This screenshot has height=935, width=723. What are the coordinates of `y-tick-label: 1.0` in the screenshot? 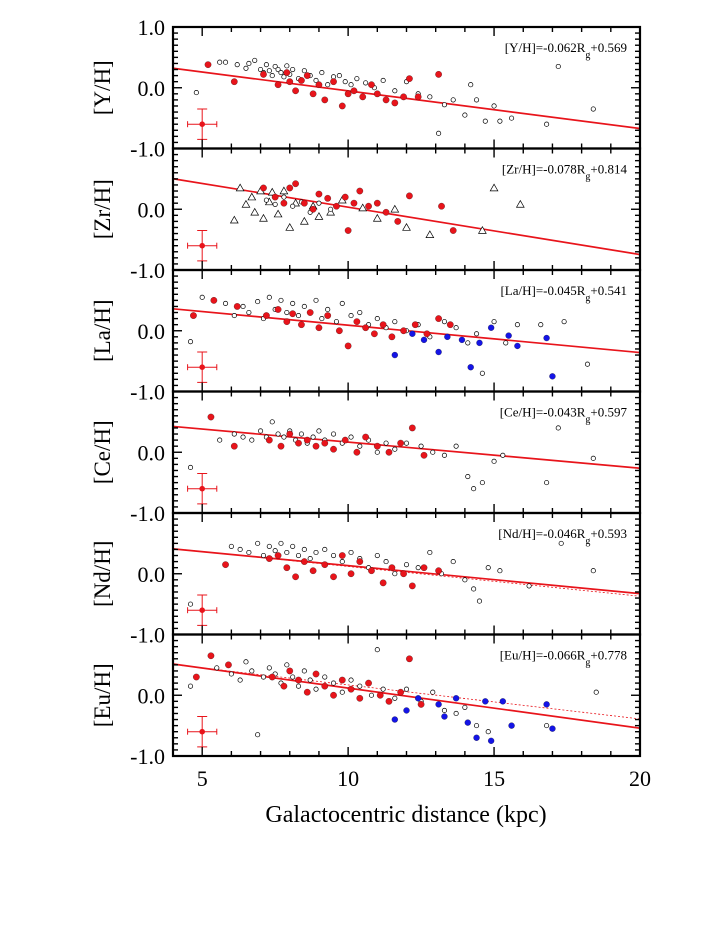 It's located at (152, 27).